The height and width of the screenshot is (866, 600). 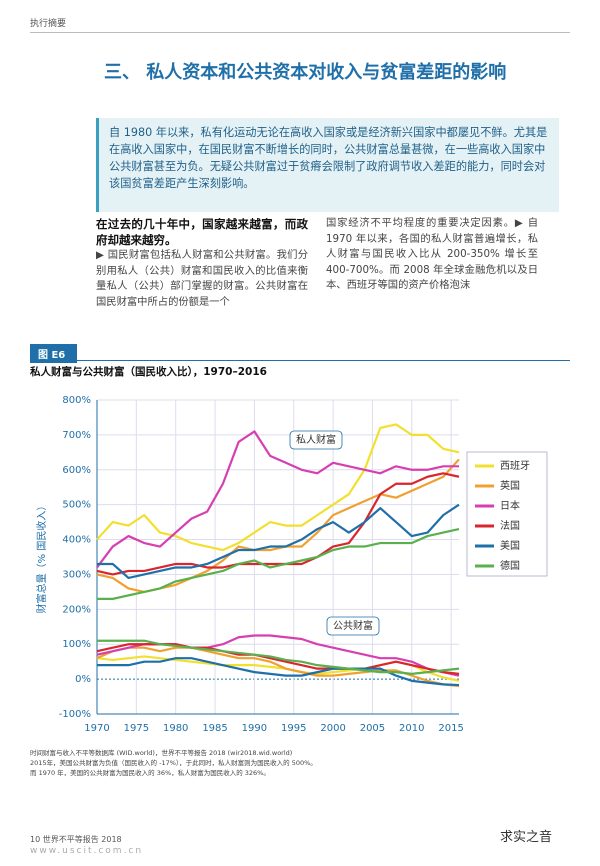 I want to click on y-tick-label: 800%, so click(x=76, y=400).